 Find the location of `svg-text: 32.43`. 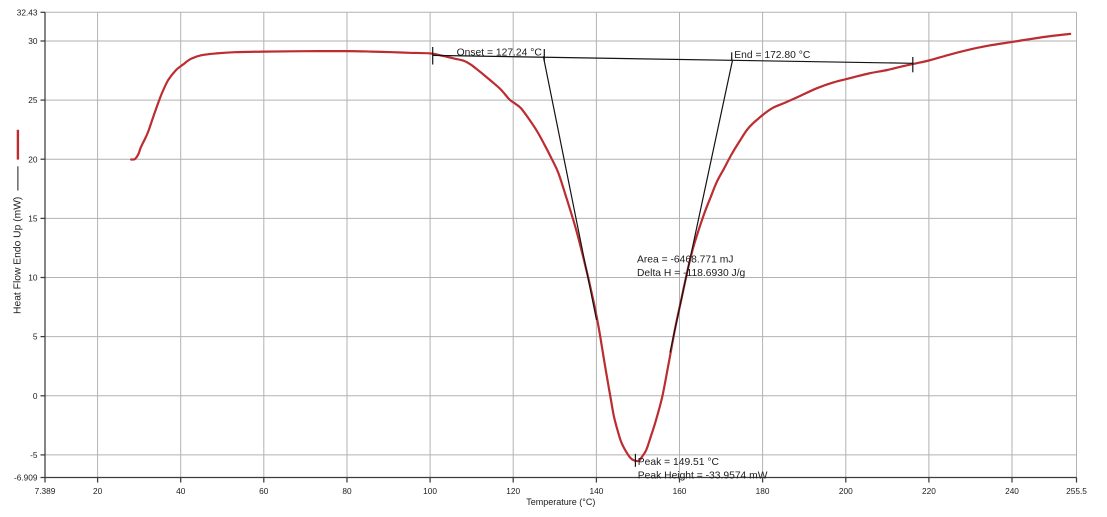

svg-text: 32.43 is located at coordinates (27, 12).